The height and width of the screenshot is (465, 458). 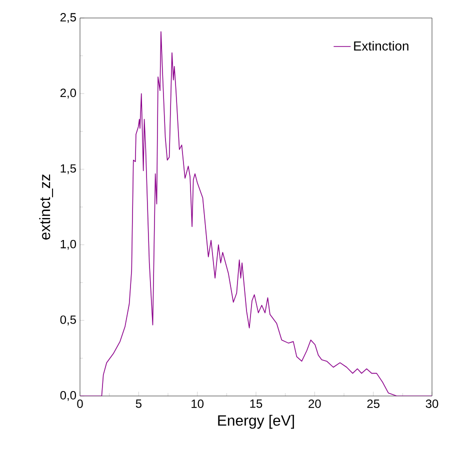 What do you see at coordinates (198, 404) in the screenshot?
I see `x-tick-label: 10` at bounding box center [198, 404].